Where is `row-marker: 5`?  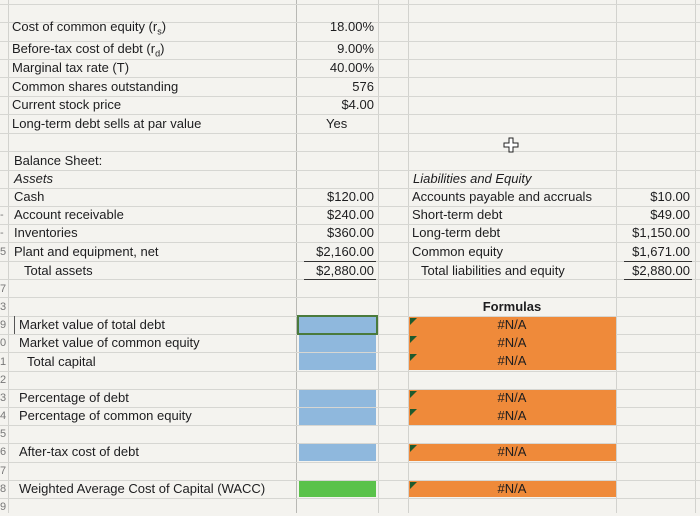 row-marker: 5 is located at coordinates (3, 252).